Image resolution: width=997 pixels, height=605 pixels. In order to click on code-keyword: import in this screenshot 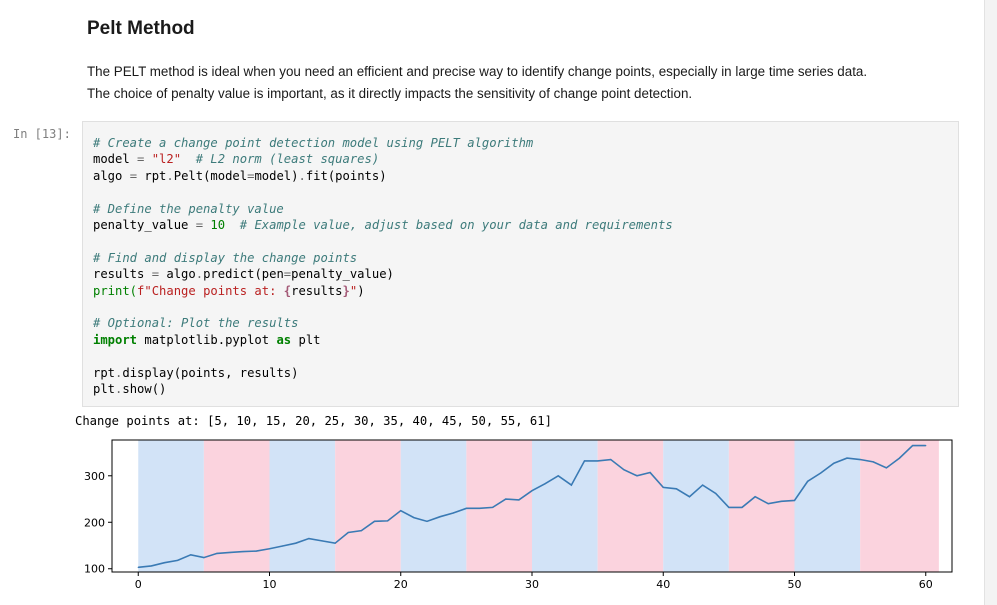, I will do `click(115, 339)`.